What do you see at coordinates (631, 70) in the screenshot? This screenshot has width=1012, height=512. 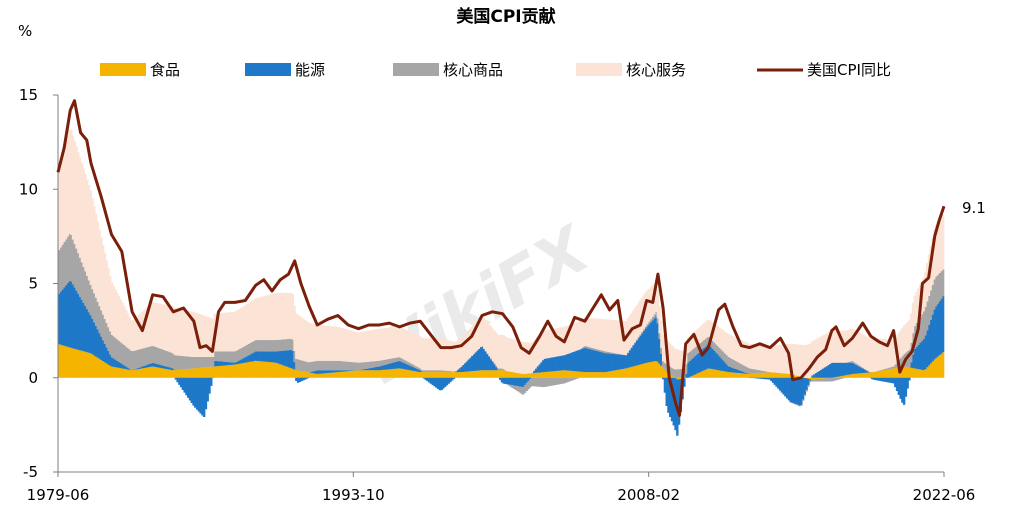 I see `legend-item: 核心服务` at bounding box center [631, 70].